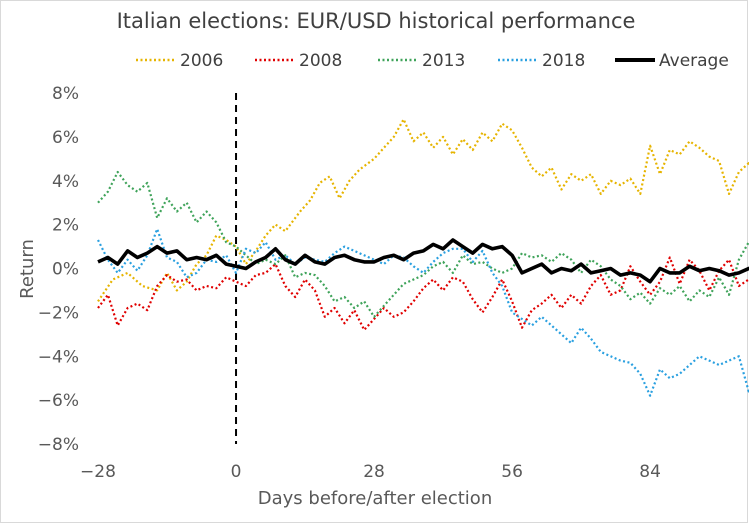 The width and height of the screenshot is (750, 525). I want to click on series-line-average, so click(423, 261).